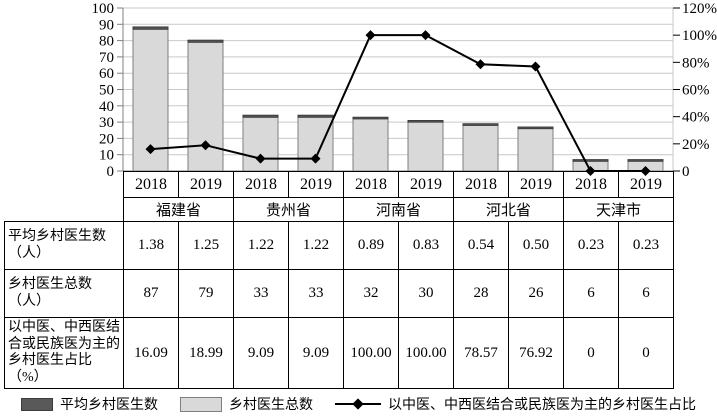 Image resolution: width=717 pixels, height=418 pixels. What do you see at coordinates (288, 209) in the screenshot?
I see `province-cell: 贵州省` at bounding box center [288, 209].